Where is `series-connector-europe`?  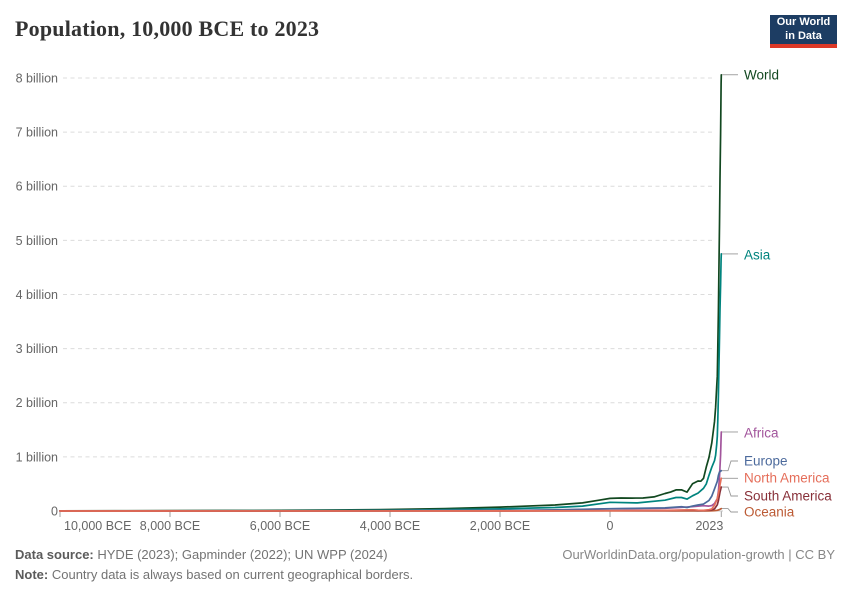 series-connector-europe is located at coordinates (730, 466).